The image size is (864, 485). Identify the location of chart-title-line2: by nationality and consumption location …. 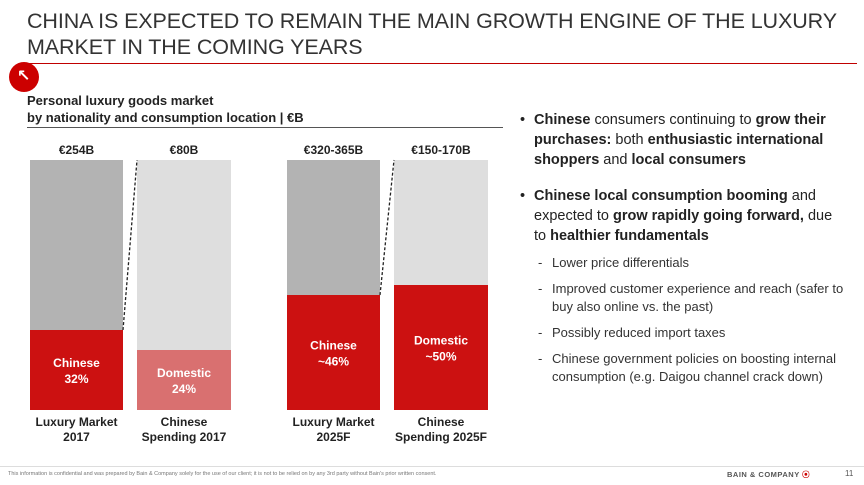
(165, 117).